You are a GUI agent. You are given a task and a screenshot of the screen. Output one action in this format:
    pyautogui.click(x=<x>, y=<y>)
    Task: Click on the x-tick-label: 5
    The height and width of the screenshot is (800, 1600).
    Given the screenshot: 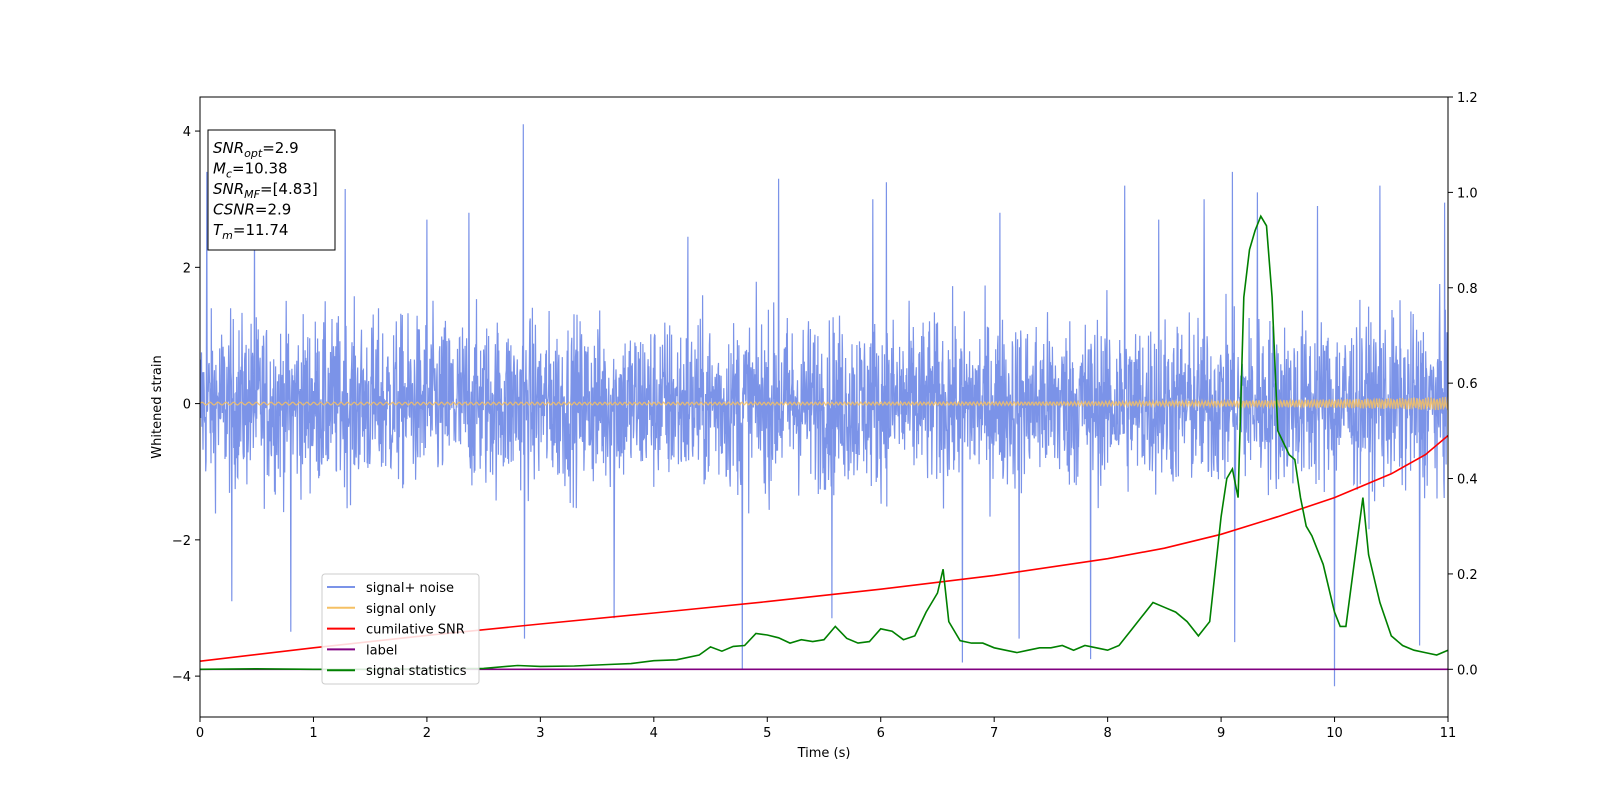 What is the action you would take?
    pyautogui.click(x=767, y=733)
    